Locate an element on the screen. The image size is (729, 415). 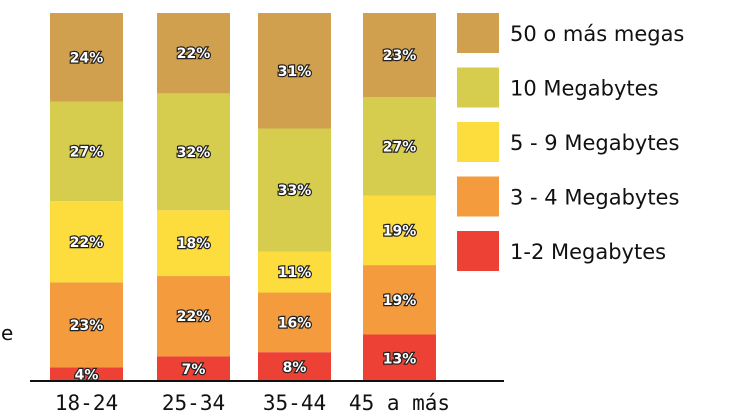
value-label-18-24-50-o-m-s-megas: 24% is located at coordinates (87, 58).